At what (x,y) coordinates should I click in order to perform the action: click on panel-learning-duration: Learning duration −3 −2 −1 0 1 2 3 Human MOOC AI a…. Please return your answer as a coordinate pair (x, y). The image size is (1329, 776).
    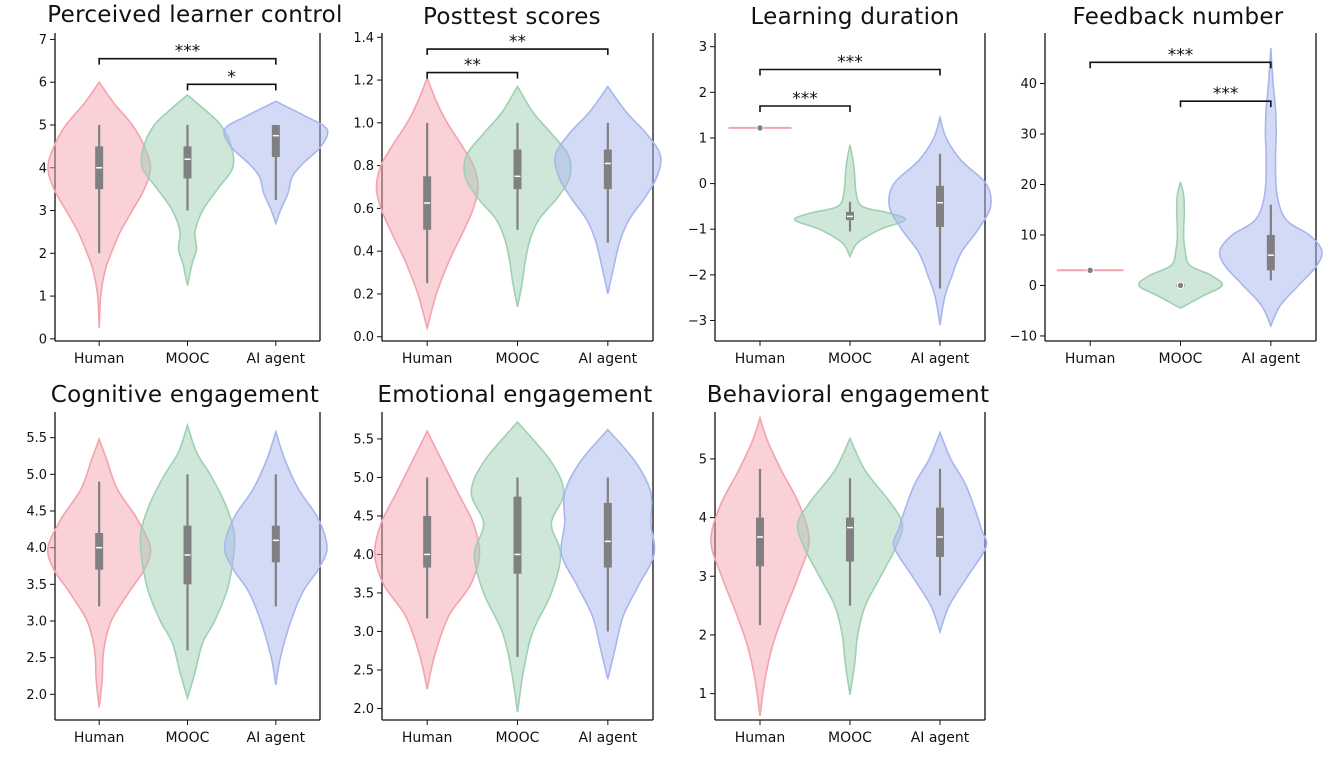
    Looking at the image, I should click on (840, 185).